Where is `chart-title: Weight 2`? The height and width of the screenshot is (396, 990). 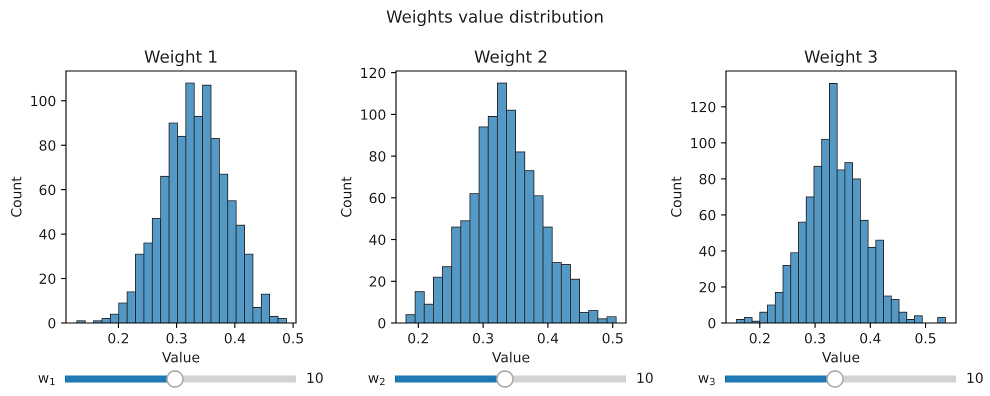 chart-title: Weight 2 is located at coordinates (510, 58).